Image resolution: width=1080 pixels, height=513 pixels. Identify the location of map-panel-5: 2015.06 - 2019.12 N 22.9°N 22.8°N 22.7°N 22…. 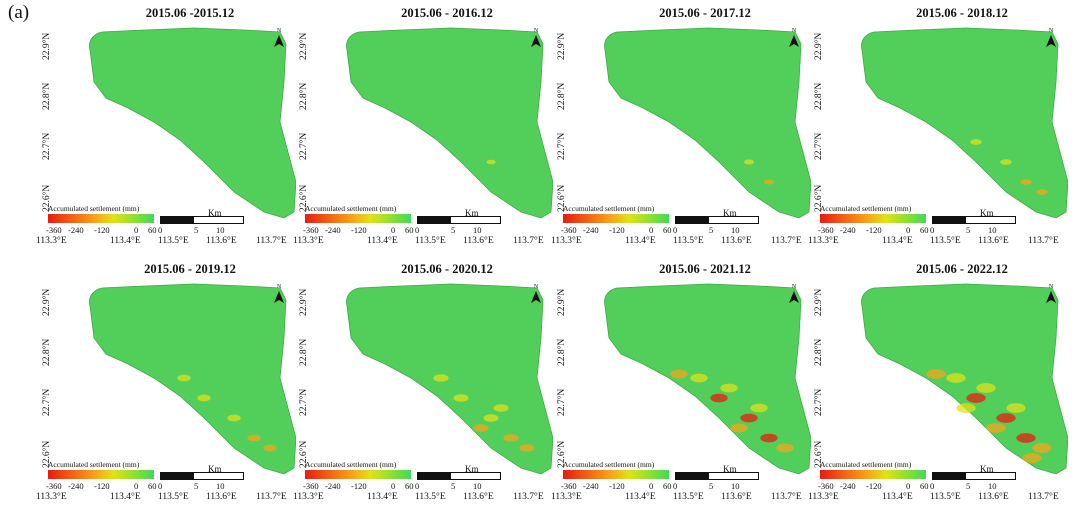
(168, 381).